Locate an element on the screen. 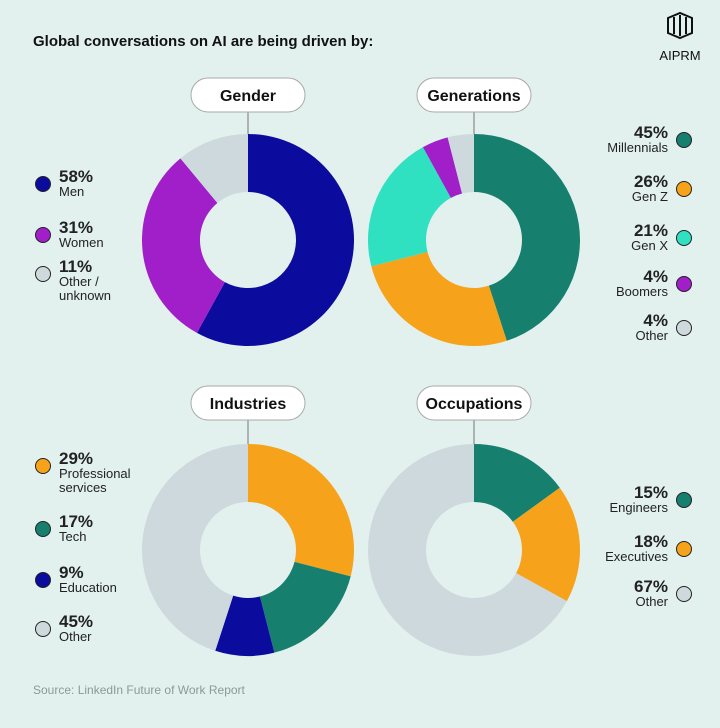 The height and width of the screenshot is (728, 720). legend-label: Executives is located at coordinates (636, 556).